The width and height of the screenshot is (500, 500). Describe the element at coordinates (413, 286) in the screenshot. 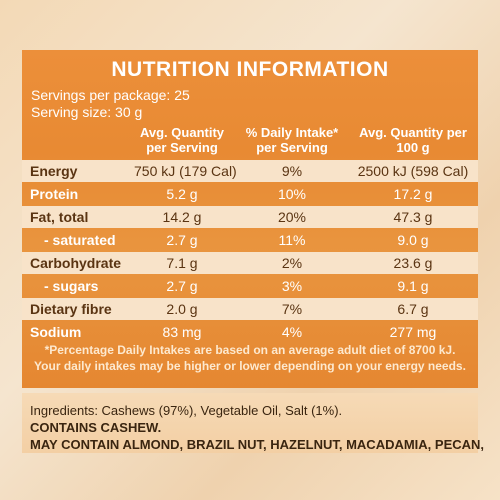

I see `per-100g-value: 9.1 g` at that location.